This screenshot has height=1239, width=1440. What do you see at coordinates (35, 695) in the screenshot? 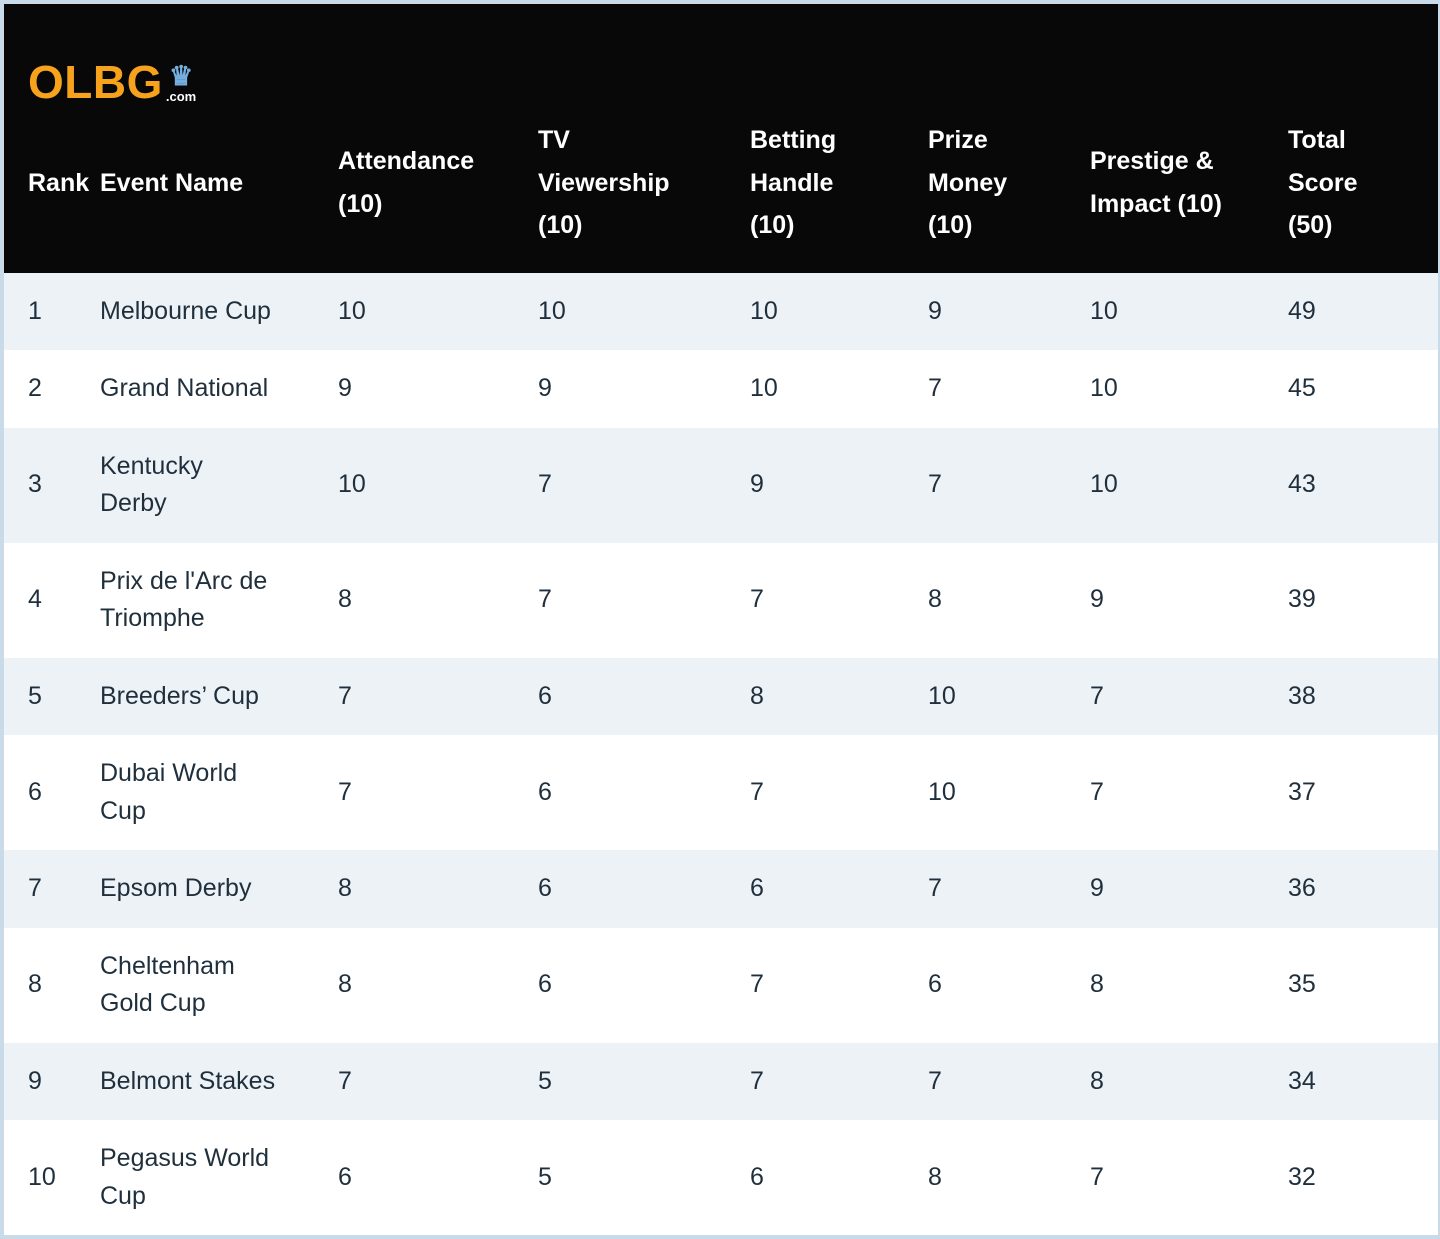
I see `rank-cell: 5` at bounding box center [35, 695].